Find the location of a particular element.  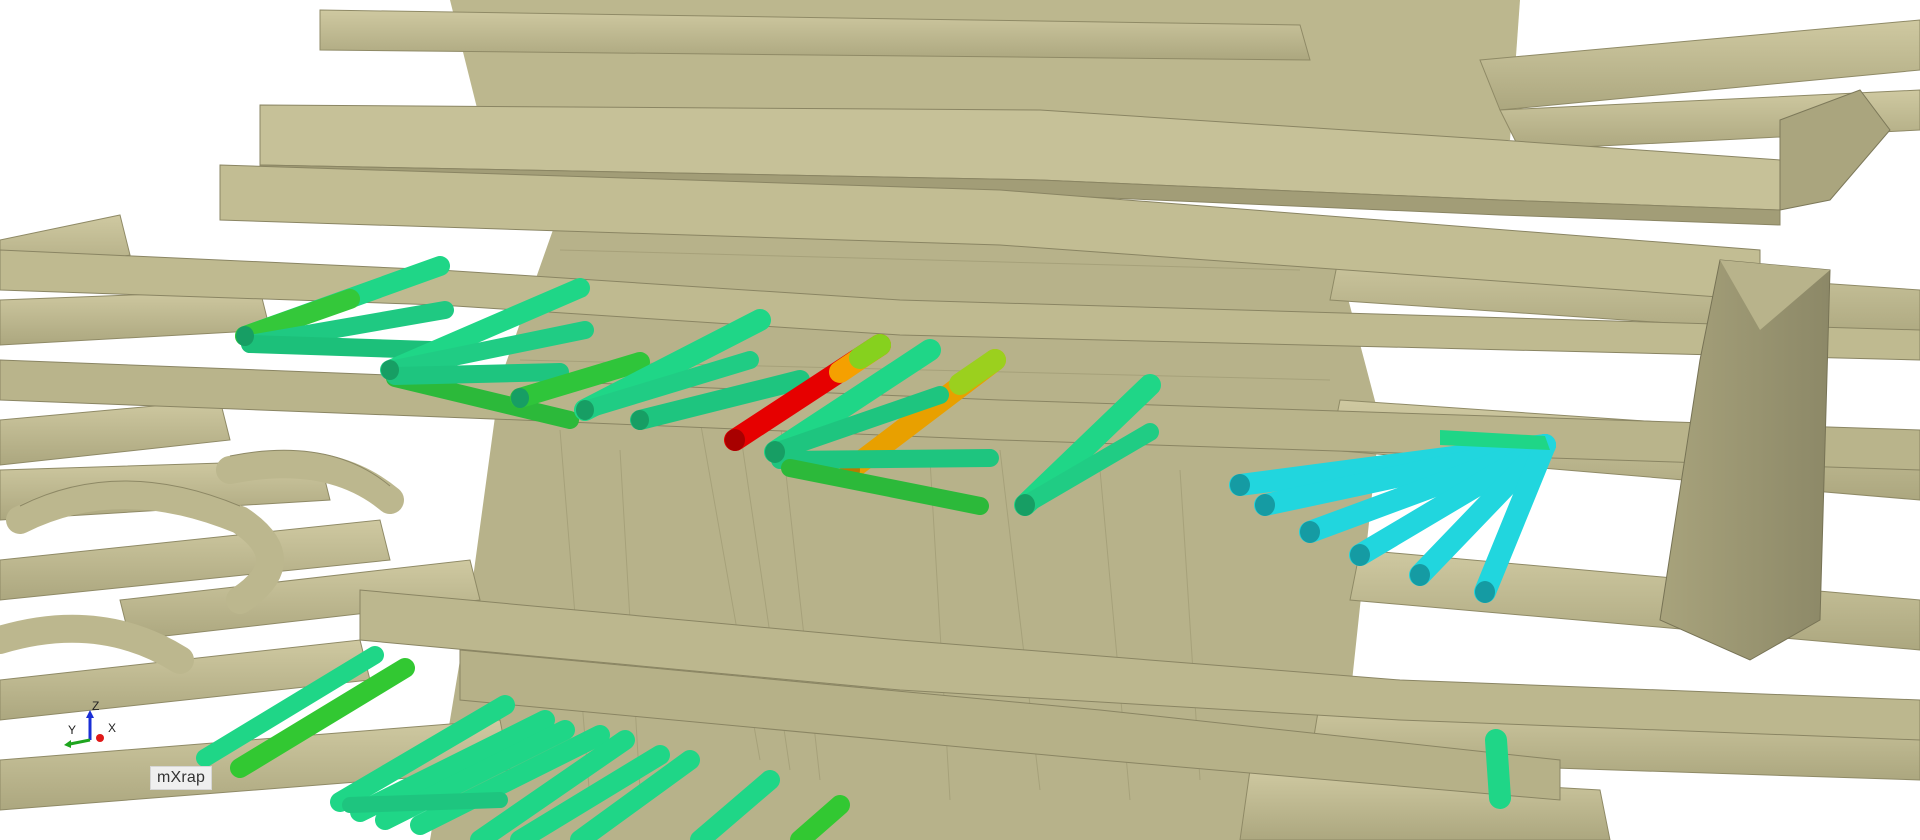

x-axis-label: X is located at coordinates (112, 728).